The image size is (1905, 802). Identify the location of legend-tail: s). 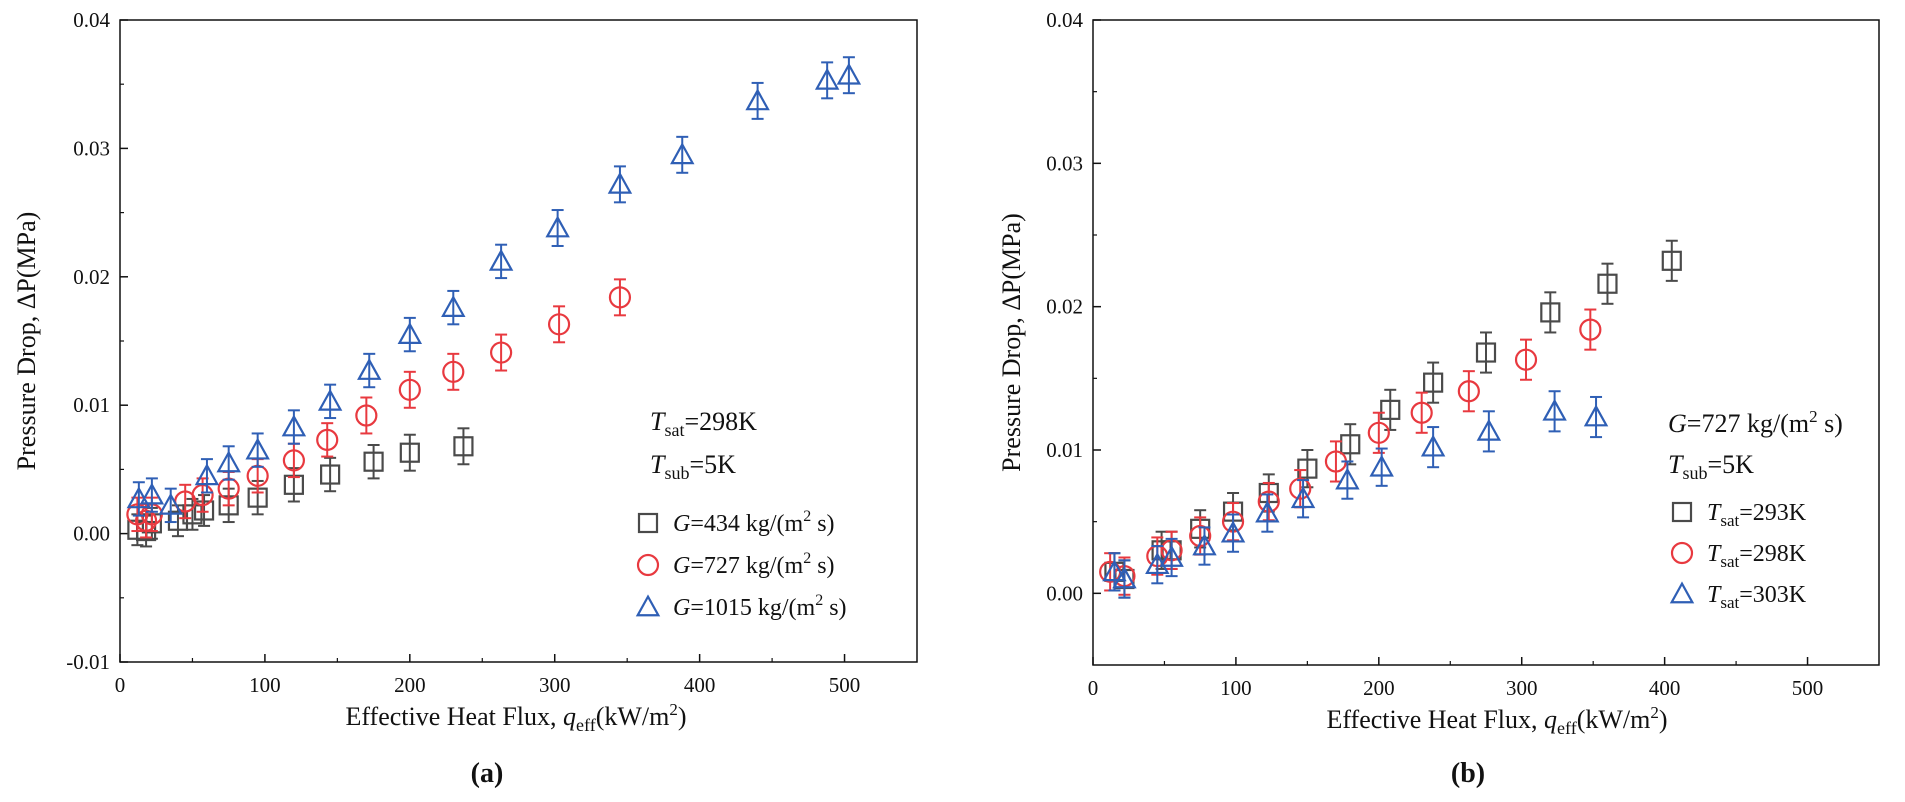
(822, 524).